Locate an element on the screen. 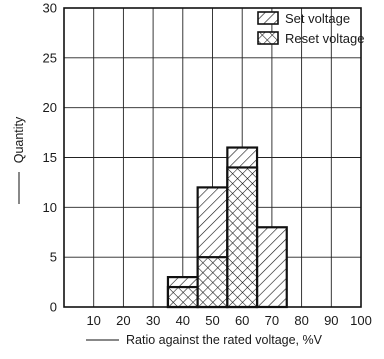  y-tick-label: 10 is located at coordinates (50, 207).